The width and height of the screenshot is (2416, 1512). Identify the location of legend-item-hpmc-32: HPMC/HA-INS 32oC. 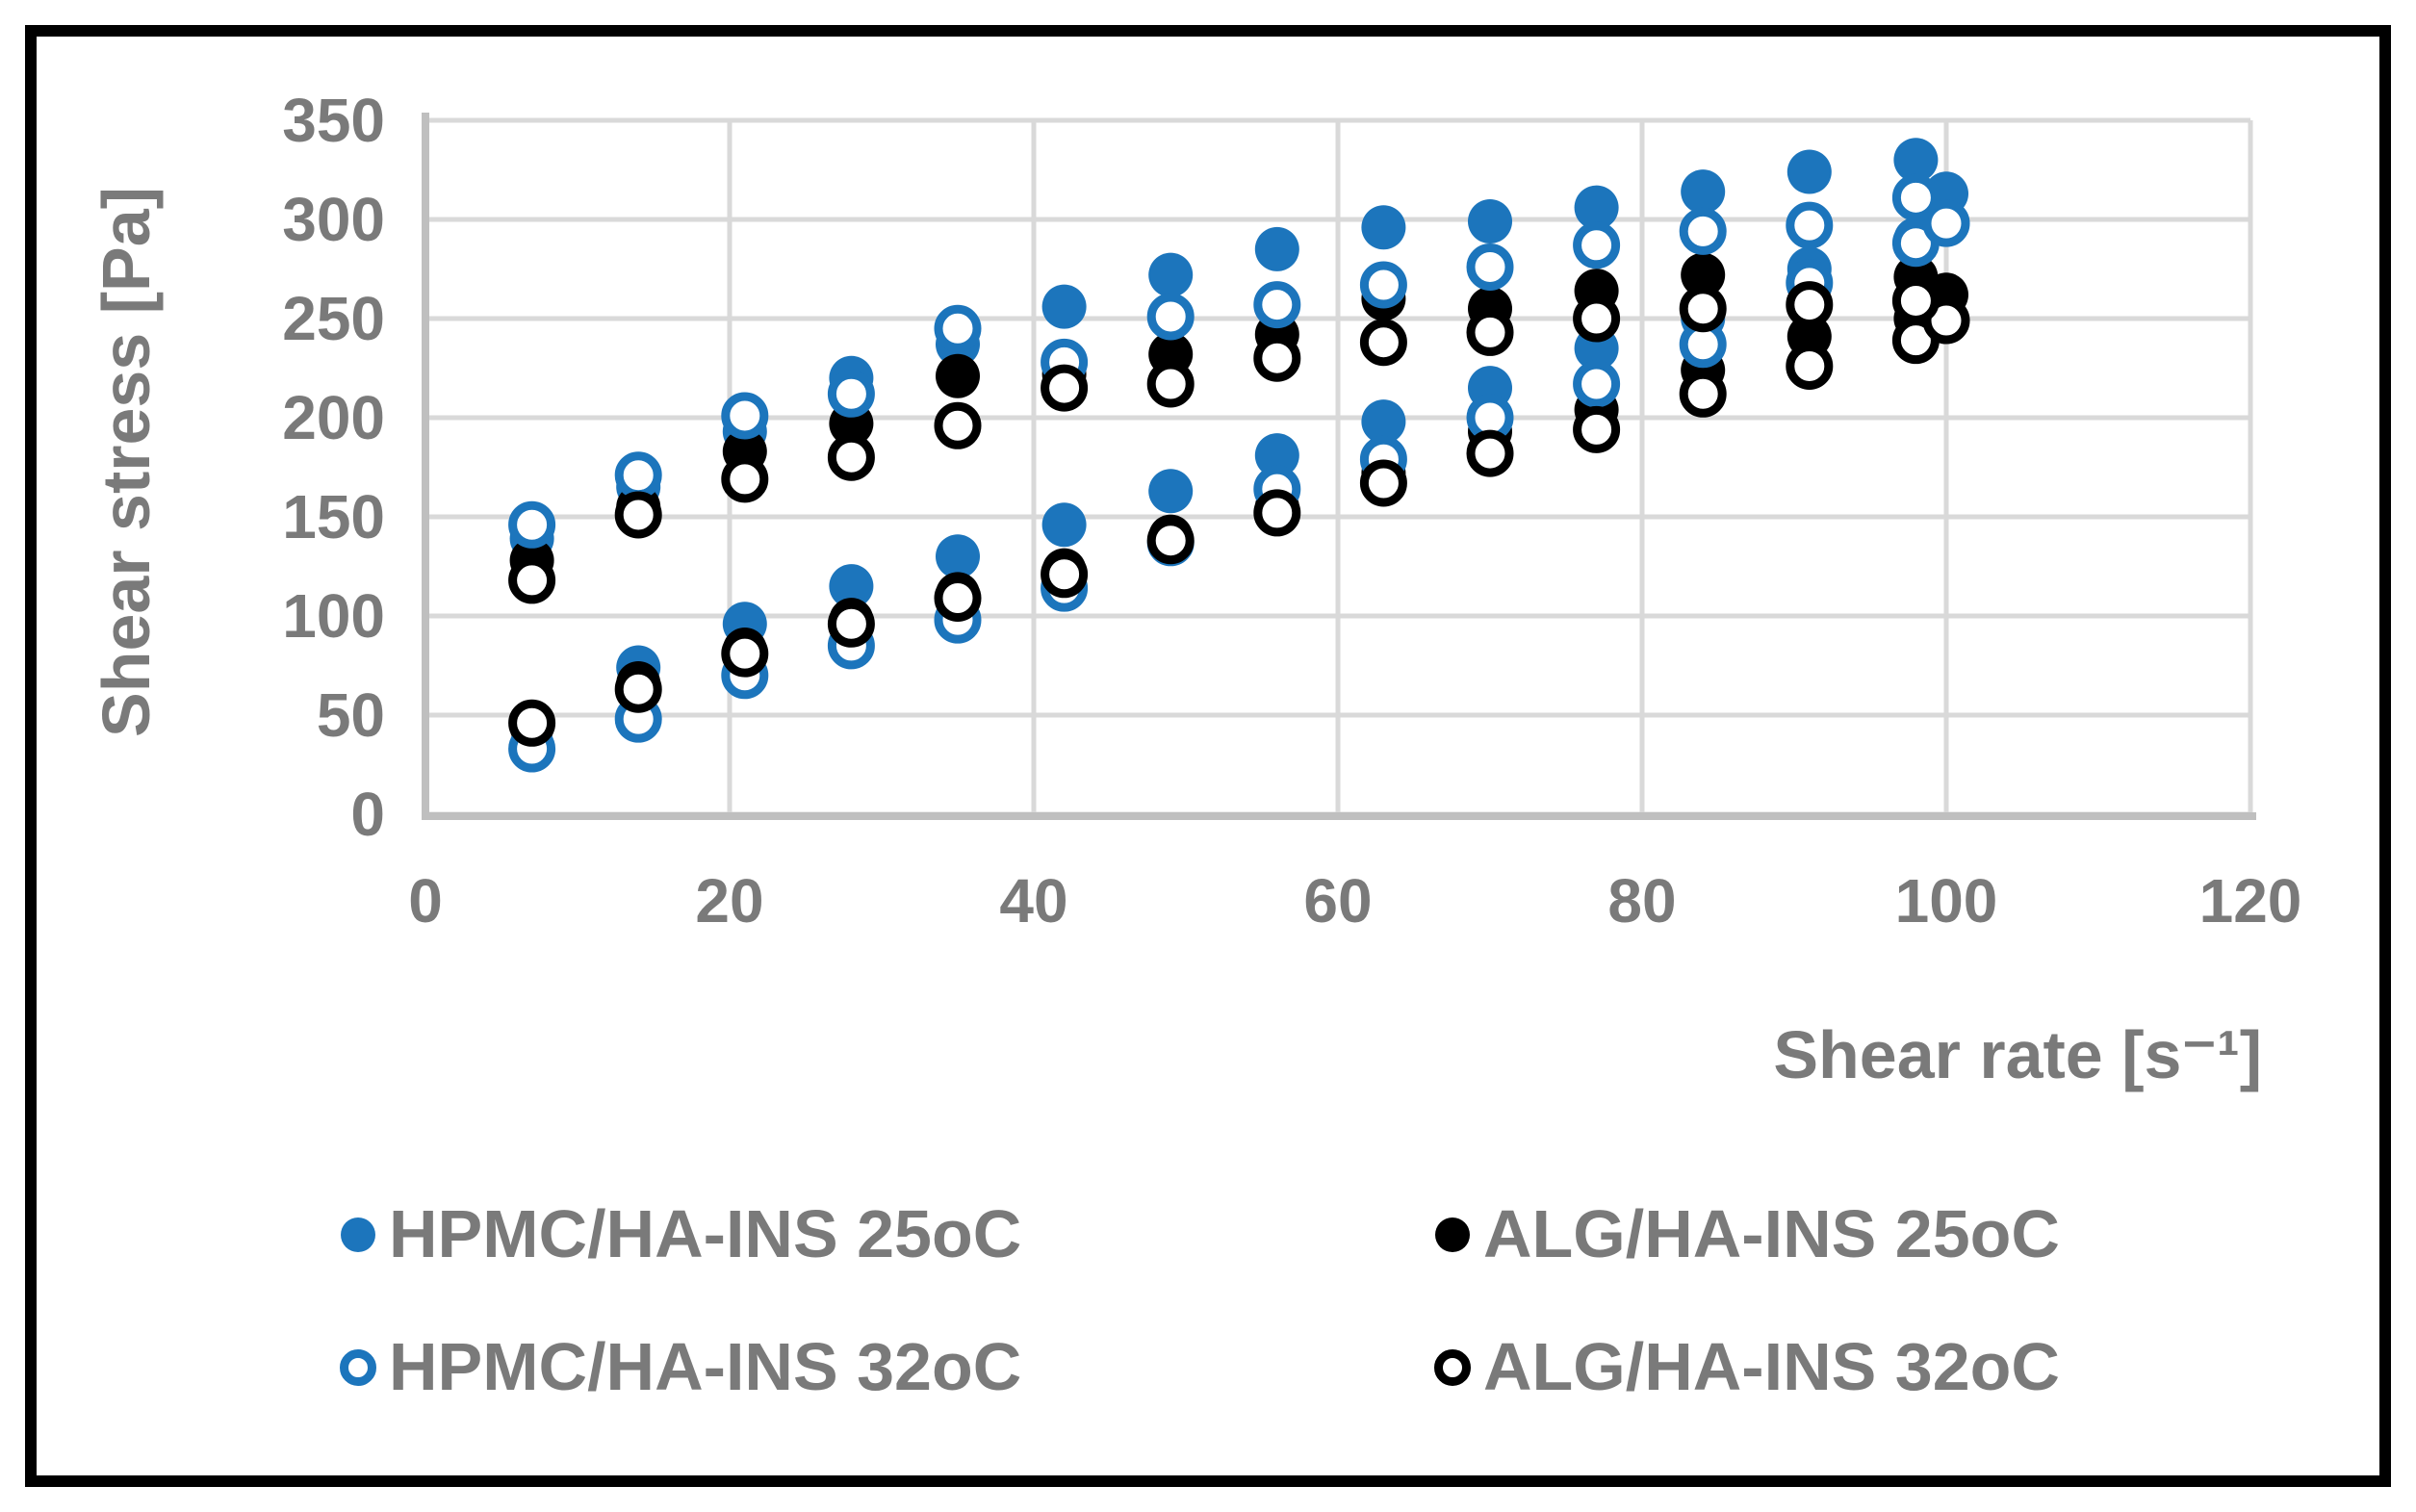
(680, 1366).